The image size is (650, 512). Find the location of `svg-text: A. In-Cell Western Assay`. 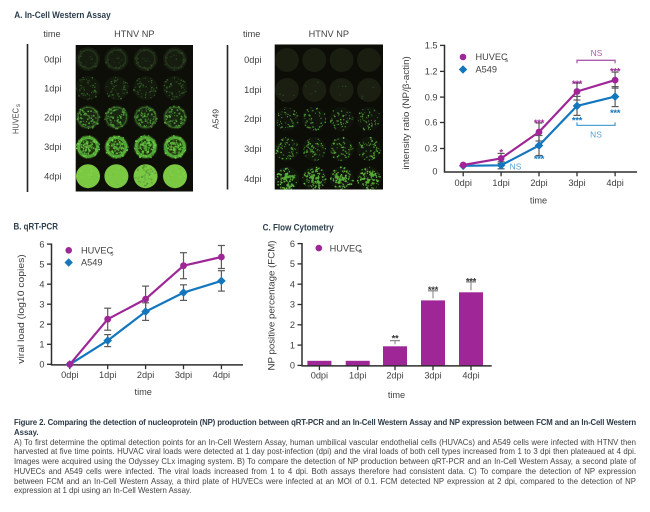

svg-text: A. In-Cell Western Assay is located at coordinates (62, 15).